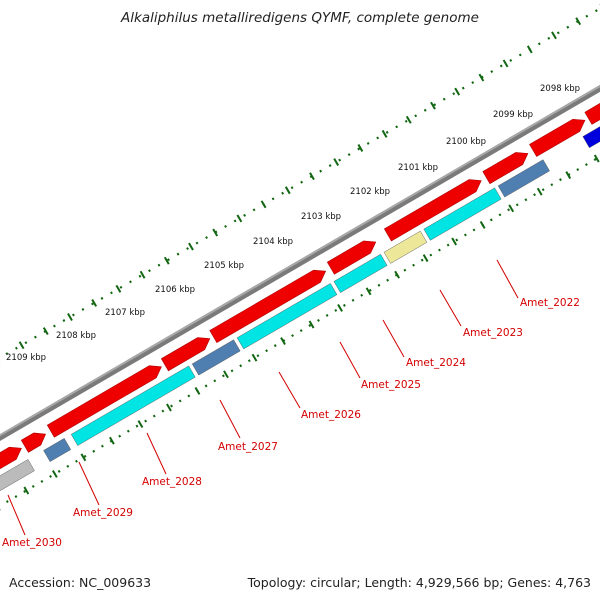  I want to click on gene-label: Amet_2028, so click(172, 482).